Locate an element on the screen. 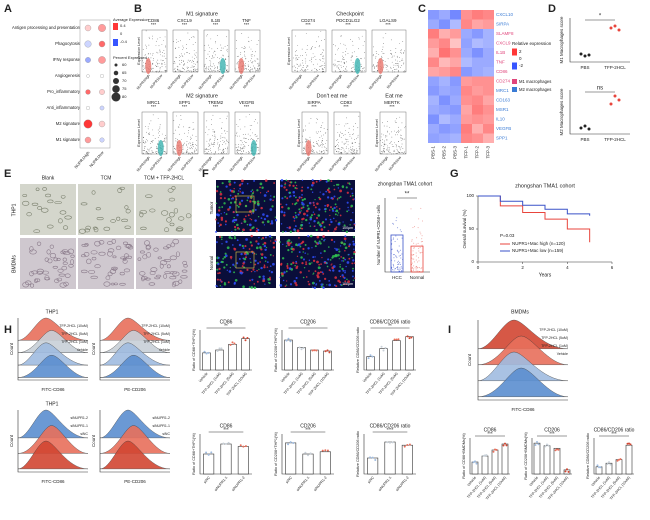  label: NUPR1low is located at coordinates (218, 81).